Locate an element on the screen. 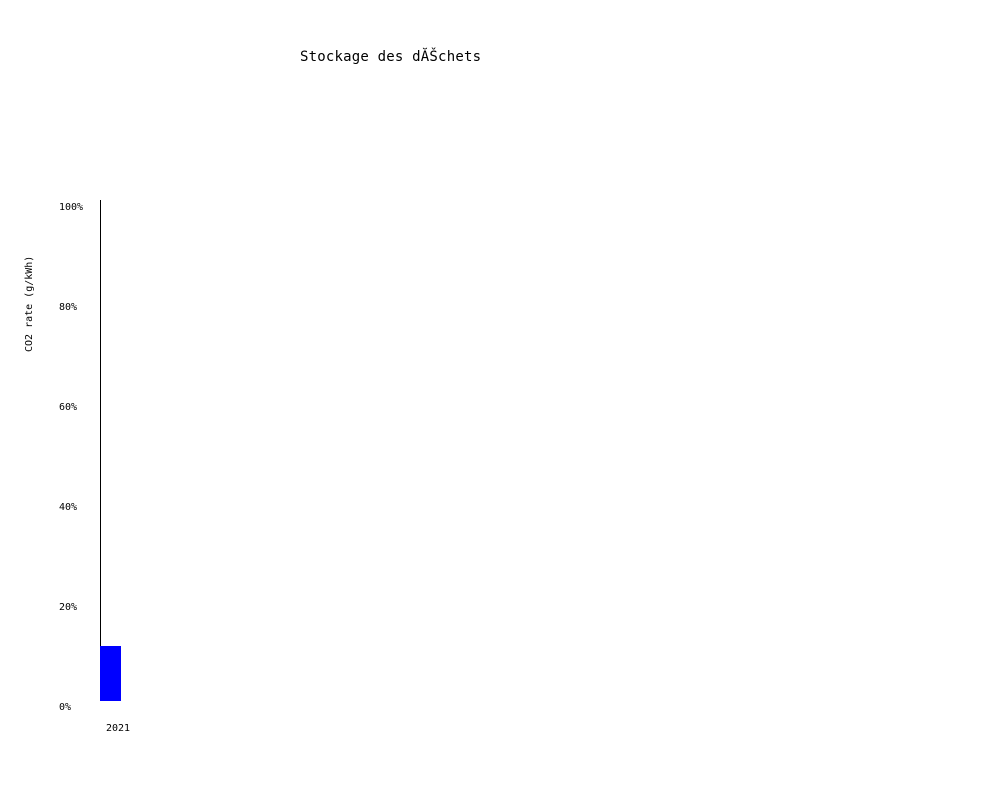  y-axis-title-group: CO2 rate (g/kWh) is located at coordinates (29, 304).